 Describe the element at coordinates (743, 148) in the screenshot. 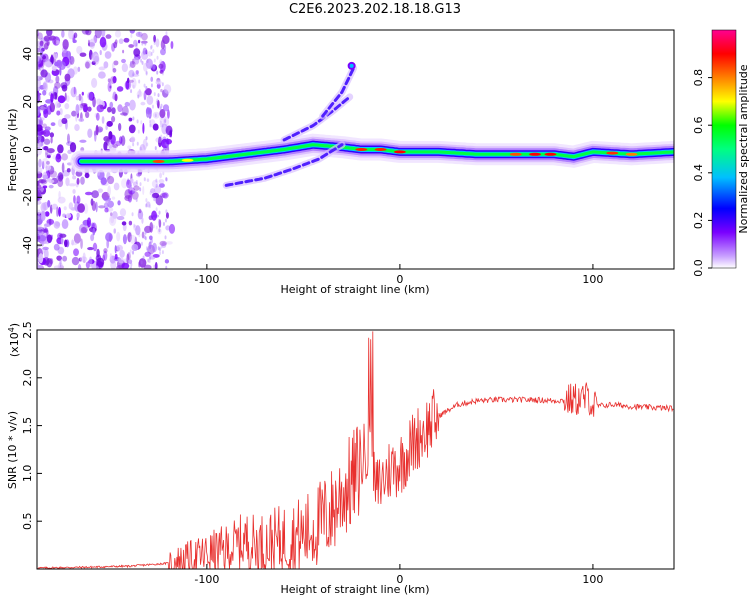

I see `colorbar-label: Normalized spectral amplitude` at that location.